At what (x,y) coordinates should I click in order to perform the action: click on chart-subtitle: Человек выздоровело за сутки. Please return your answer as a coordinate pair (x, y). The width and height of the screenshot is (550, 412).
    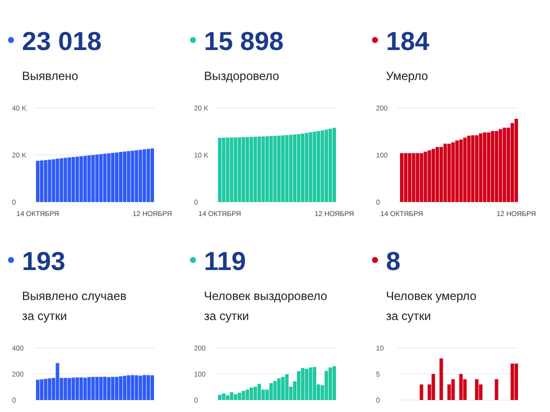
    Looking at the image, I should click on (266, 306).